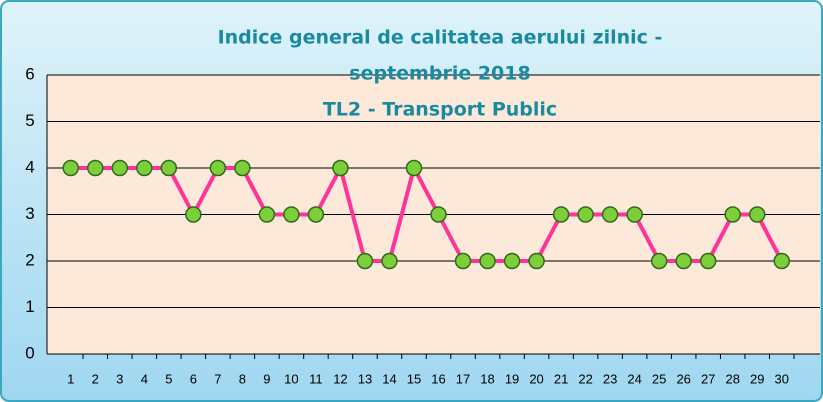 This screenshot has width=823, height=402. What do you see at coordinates (70, 378) in the screenshot?
I see `x-tick-label: 1` at bounding box center [70, 378].